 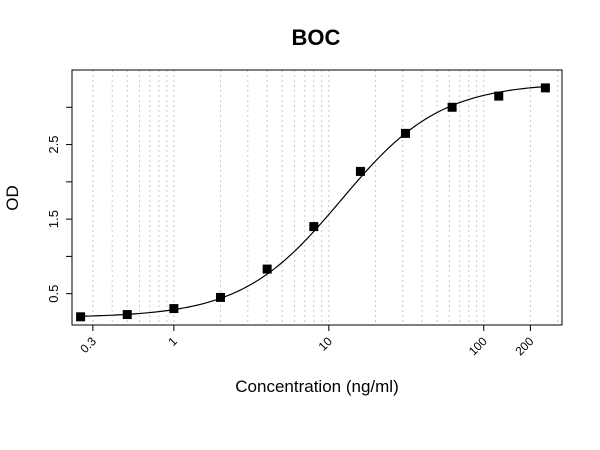 What do you see at coordinates (316, 386) in the screenshot?
I see `x-axis-label: Concentration (ng/ml)` at bounding box center [316, 386].